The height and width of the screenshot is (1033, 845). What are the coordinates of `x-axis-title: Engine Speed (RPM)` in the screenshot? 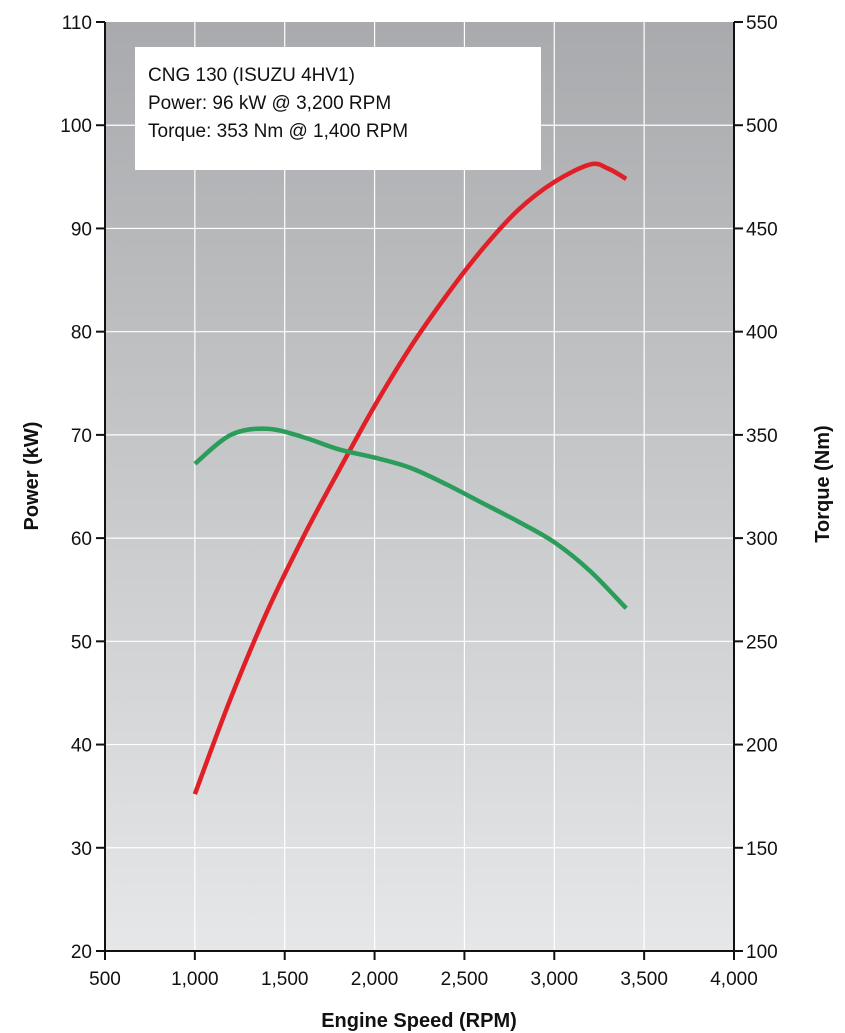 It's located at (419, 1021).